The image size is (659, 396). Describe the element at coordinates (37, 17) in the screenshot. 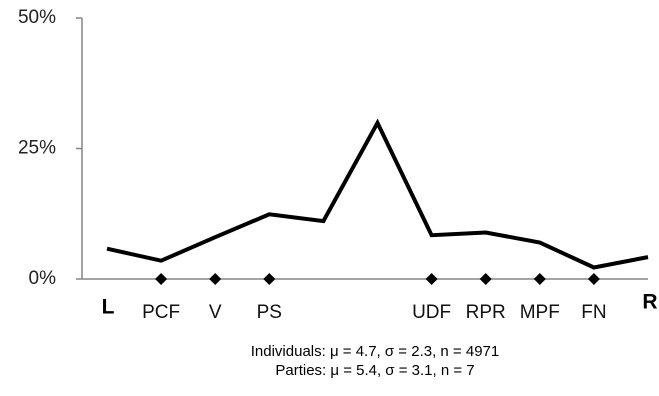

I see `y-tick-label: 50%` at that location.